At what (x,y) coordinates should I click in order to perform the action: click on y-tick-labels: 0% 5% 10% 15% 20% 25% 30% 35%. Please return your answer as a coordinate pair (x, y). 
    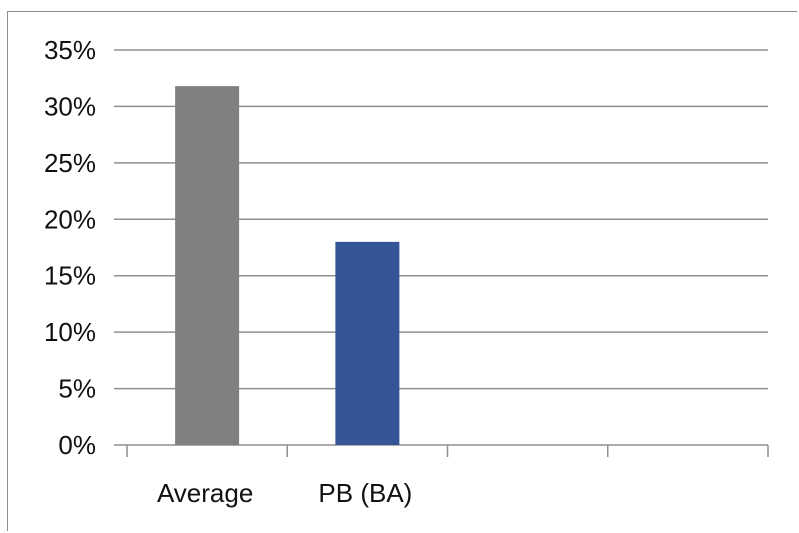
    Looking at the image, I should click on (70, 247).